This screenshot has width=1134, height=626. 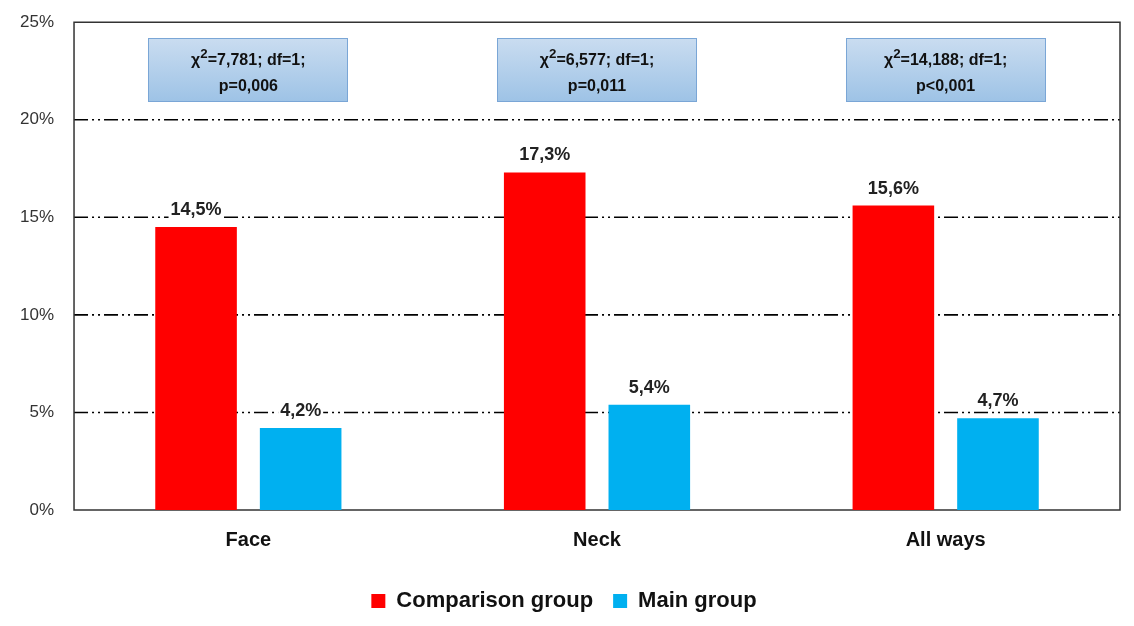 What do you see at coordinates (945, 538) in the screenshot?
I see `x-tick-label: All ways` at bounding box center [945, 538].